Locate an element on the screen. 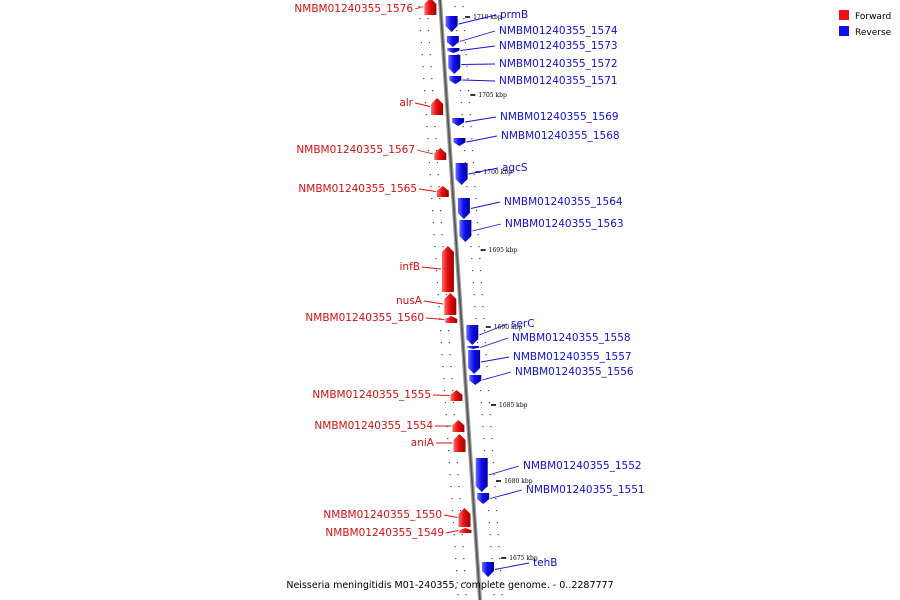 This screenshot has width=900, height=600. gene-feature: NMBM01240355_1557 is located at coordinates (550, 362).